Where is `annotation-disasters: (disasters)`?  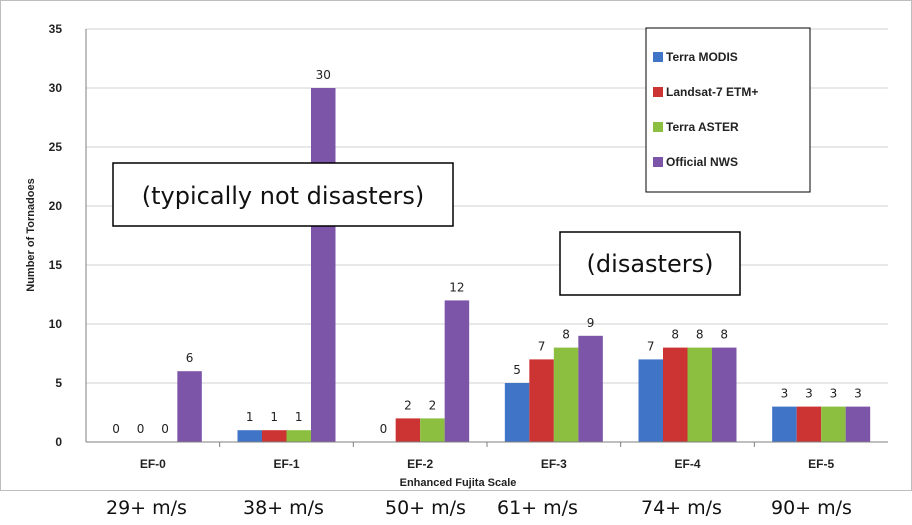 annotation-disasters: (disasters) is located at coordinates (650, 263).